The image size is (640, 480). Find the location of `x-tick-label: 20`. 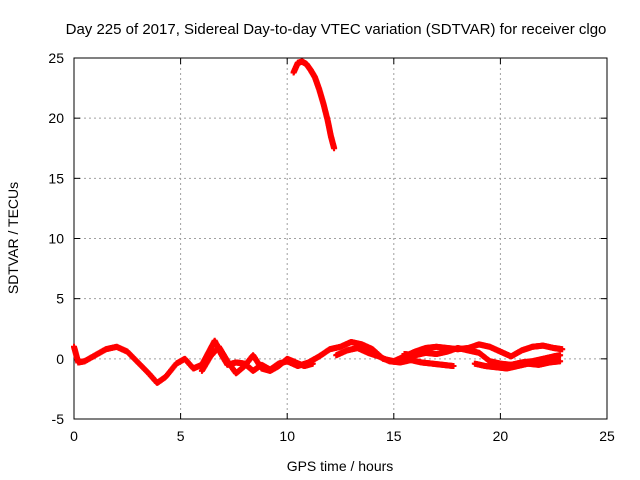

x-tick-label: 20 is located at coordinates (501, 436).